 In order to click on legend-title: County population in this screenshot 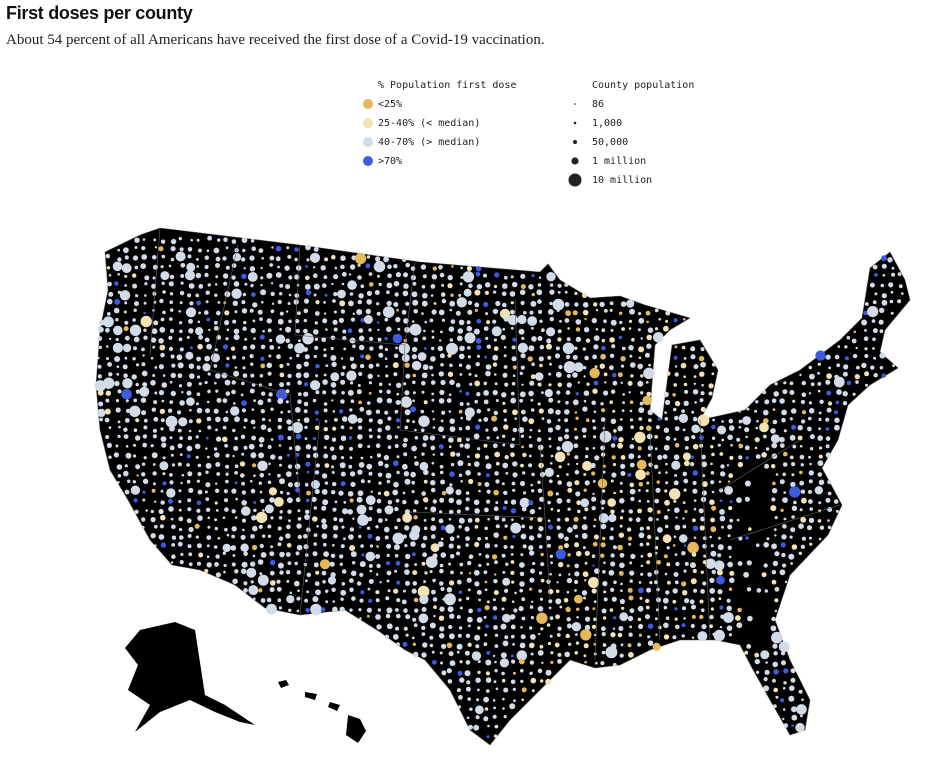, I will do `click(643, 85)`.